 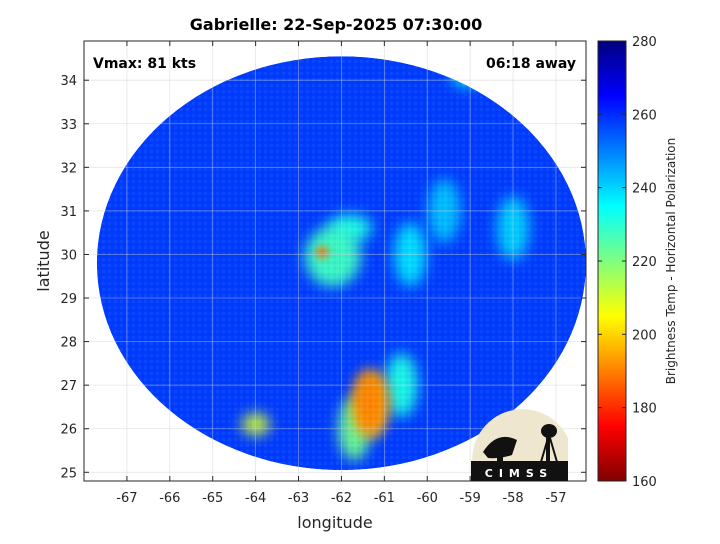 I want to click on x-tick-label: -63, so click(x=298, y=498).